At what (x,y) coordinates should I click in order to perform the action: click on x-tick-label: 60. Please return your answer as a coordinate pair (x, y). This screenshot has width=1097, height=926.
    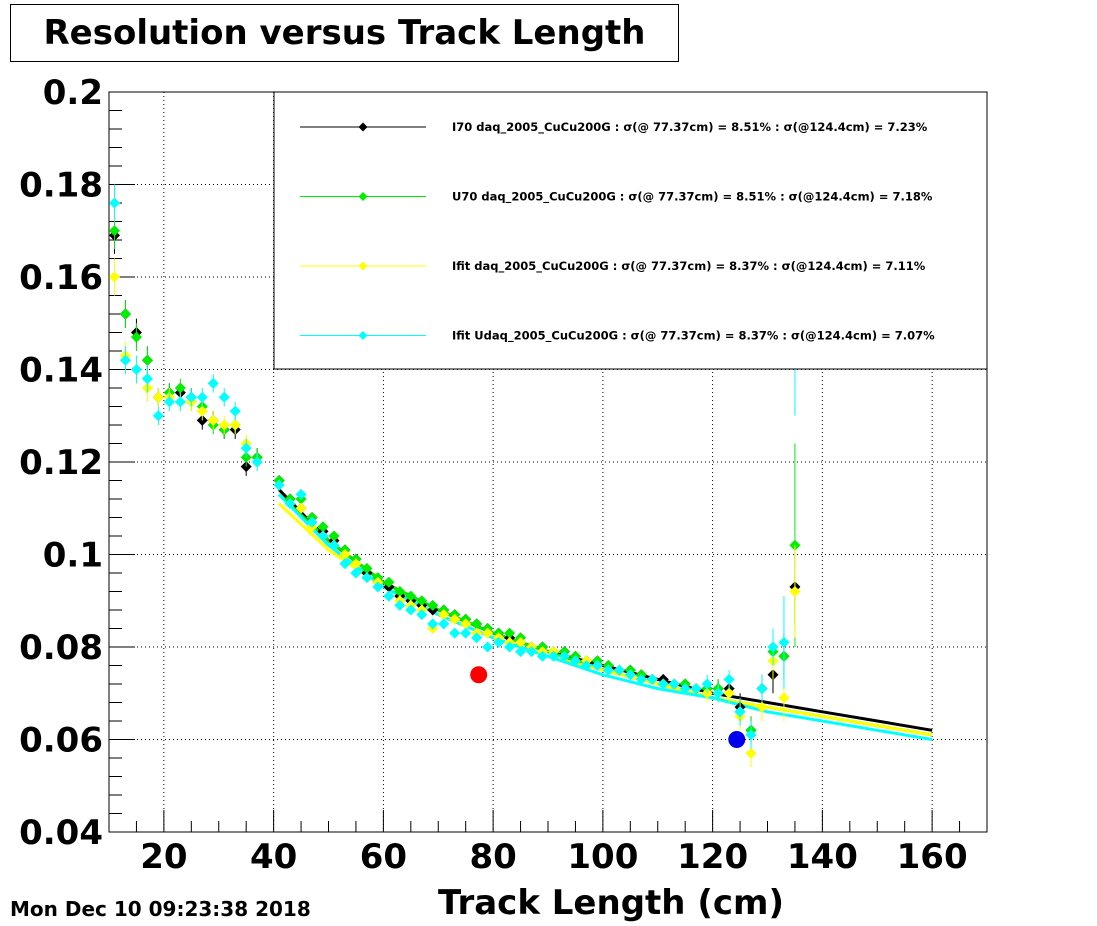
    Looking at the image, I should click on (383, 857).